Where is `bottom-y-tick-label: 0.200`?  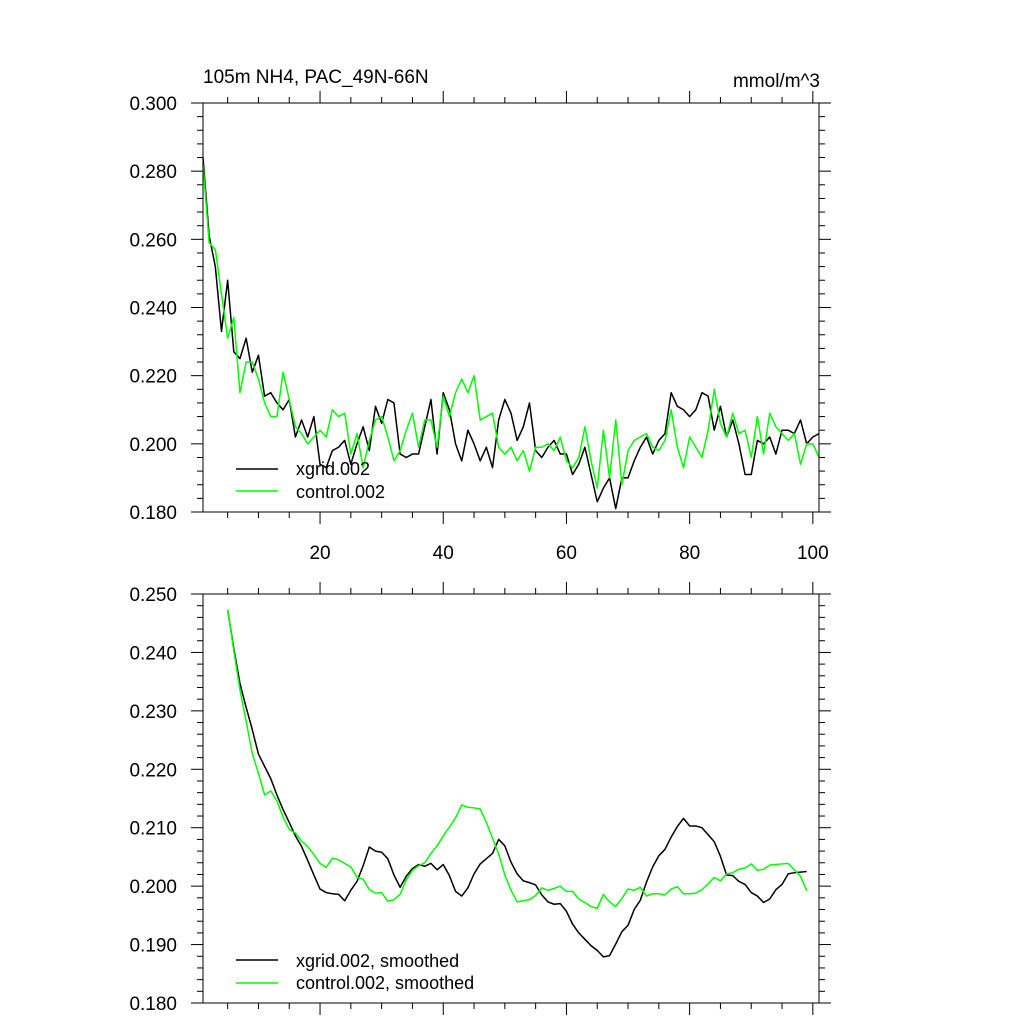 bottom-y-tick-label: 0.200 is located at coordinates (153, 887).